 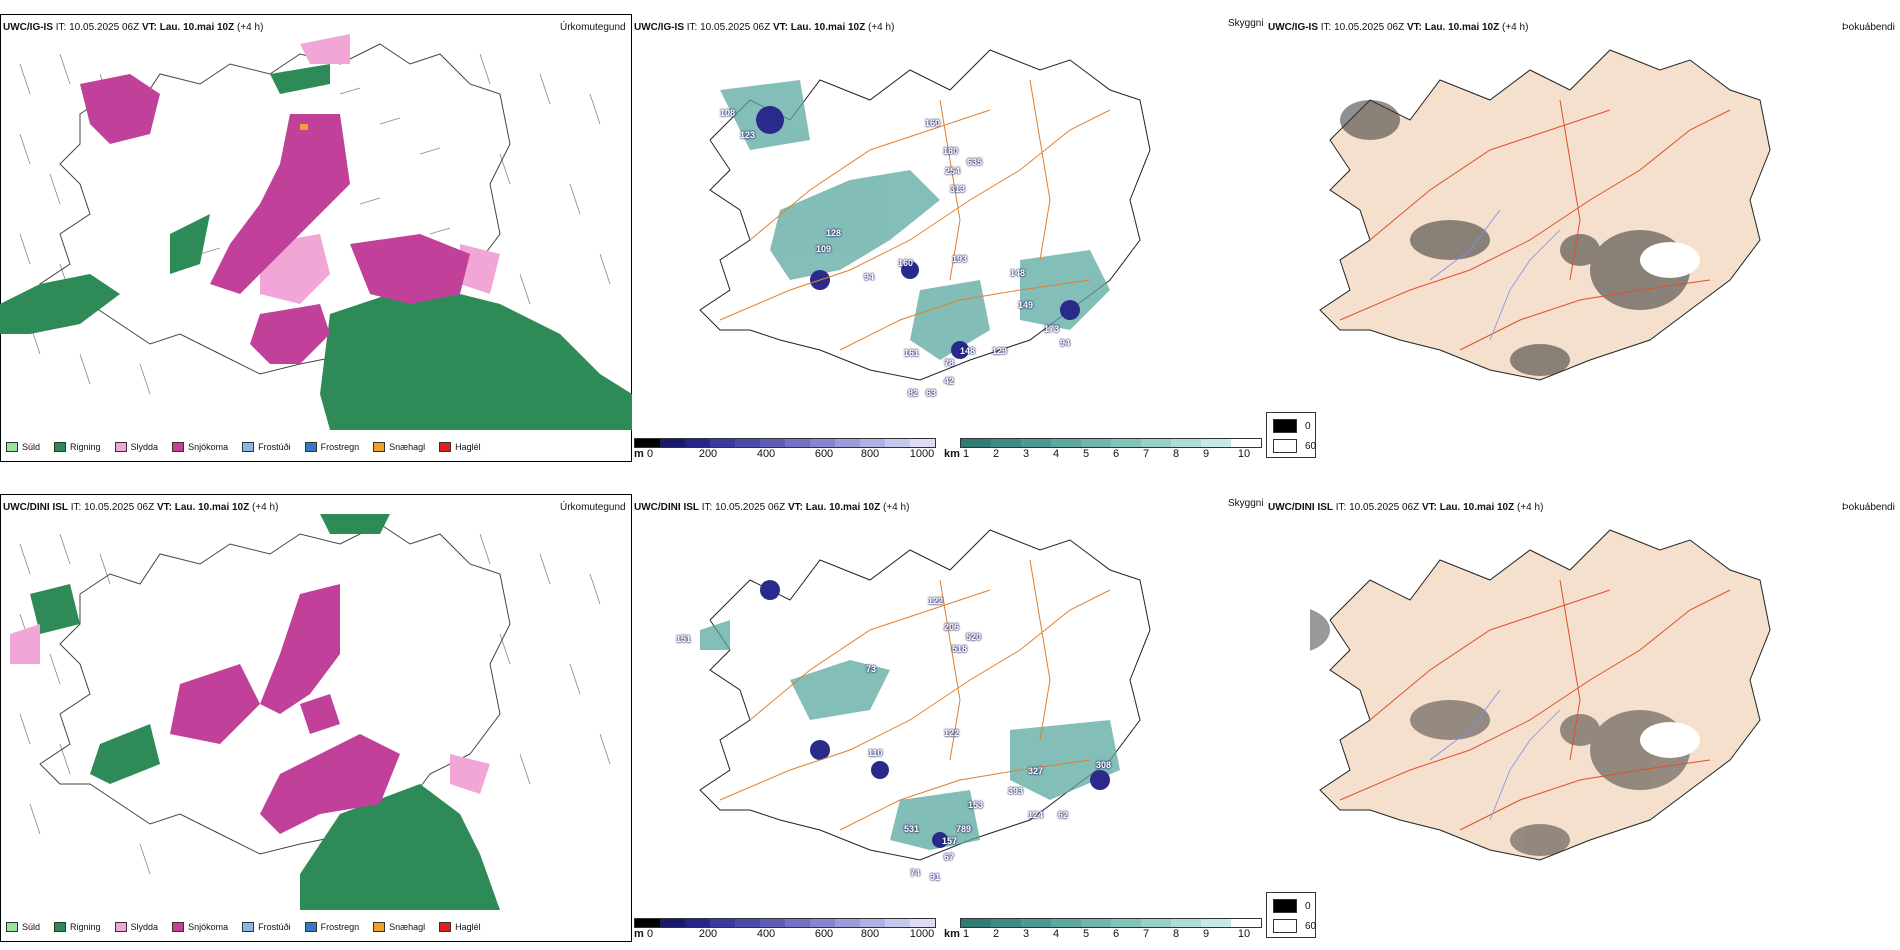 I want to click on ceiling-colorbar-bottom, so click(x=785, y=923).